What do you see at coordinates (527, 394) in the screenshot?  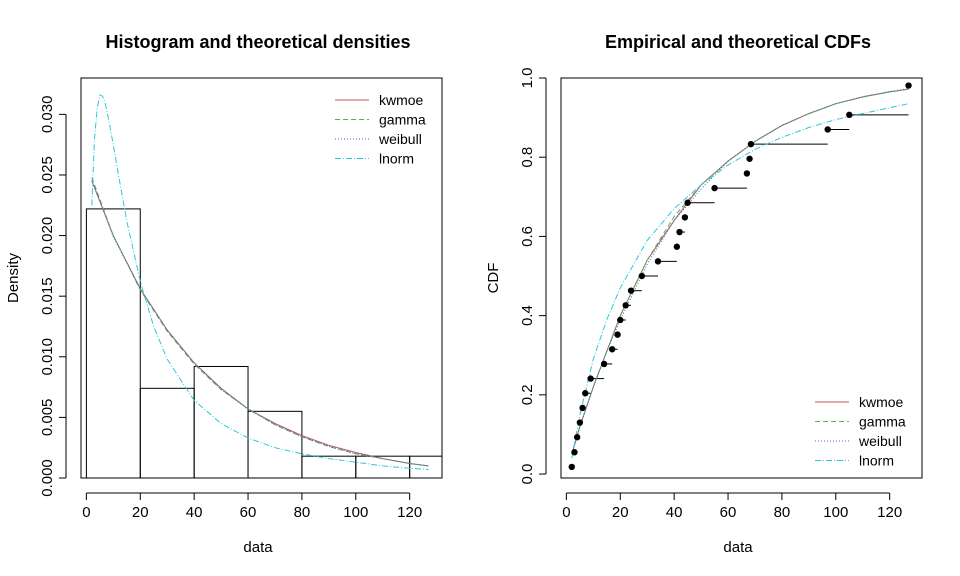 I see `y-tick-label: 0.2` at bounding box center [527, 394].